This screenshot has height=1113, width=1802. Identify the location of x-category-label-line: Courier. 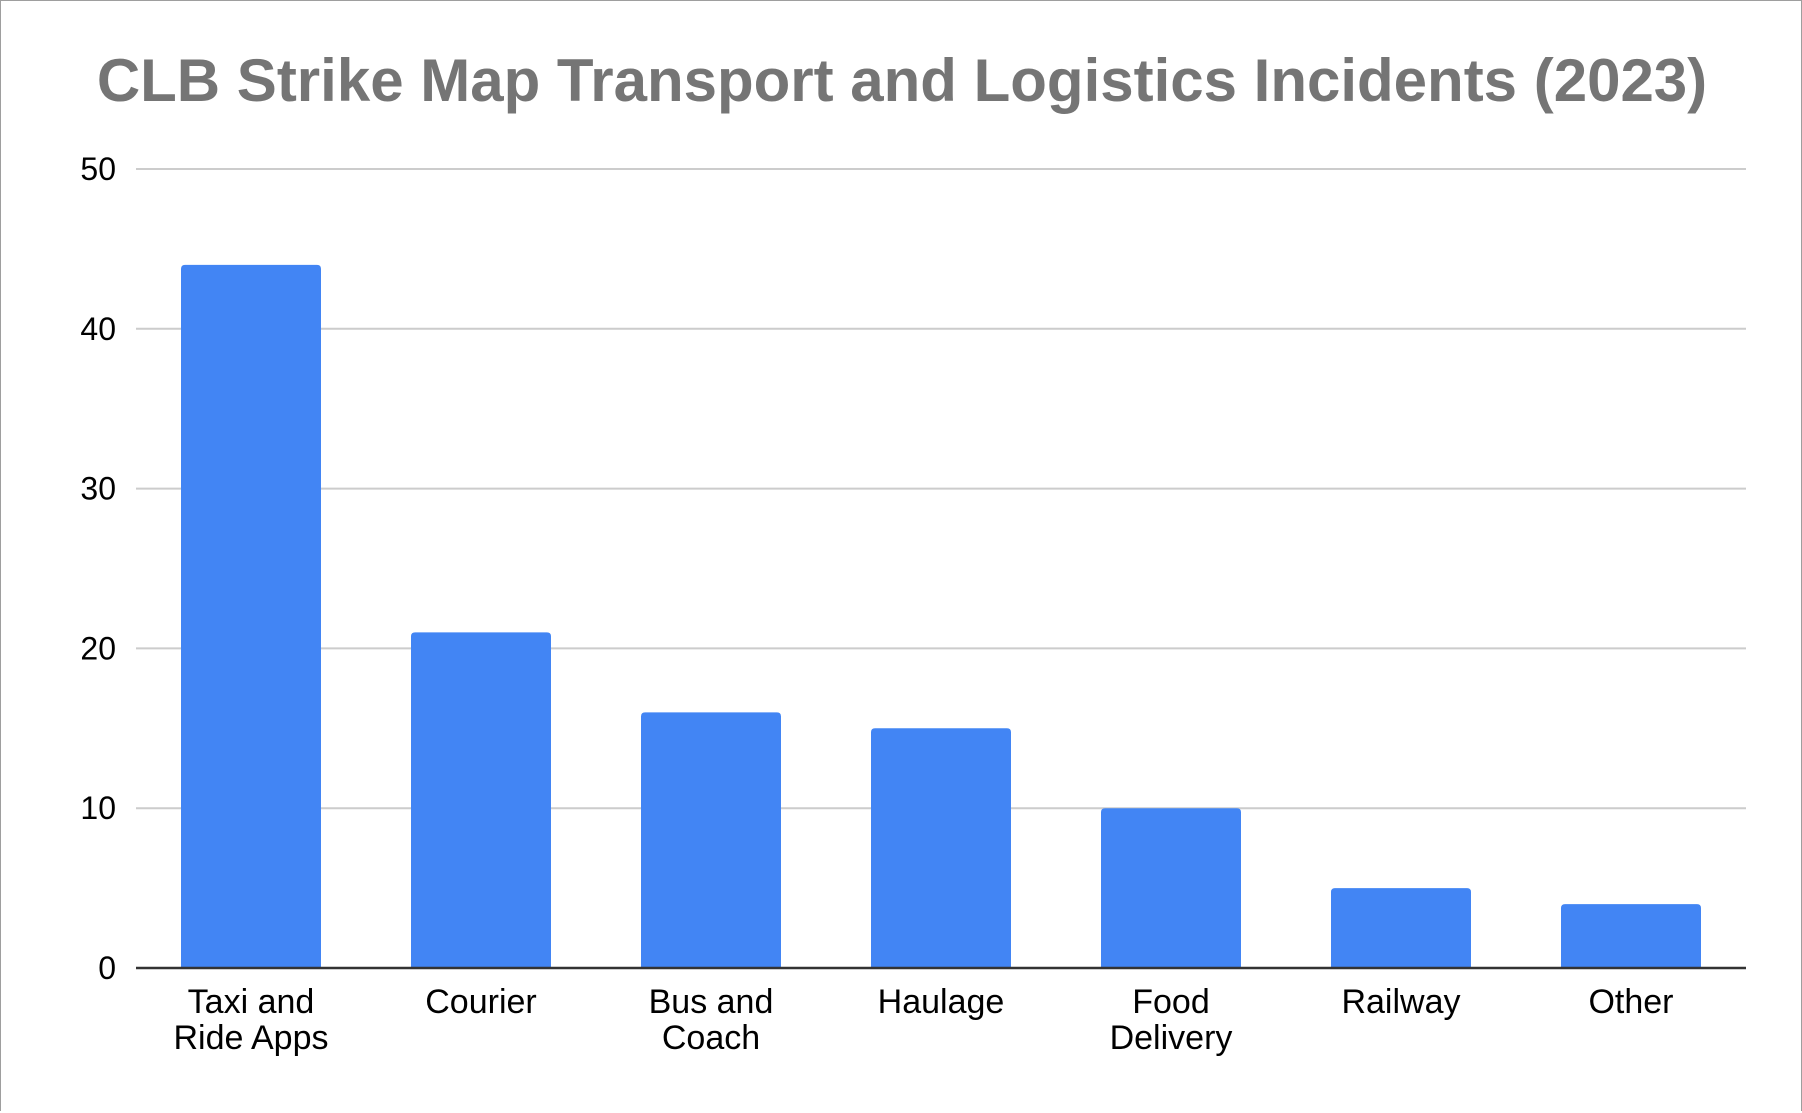
(480, 1002).